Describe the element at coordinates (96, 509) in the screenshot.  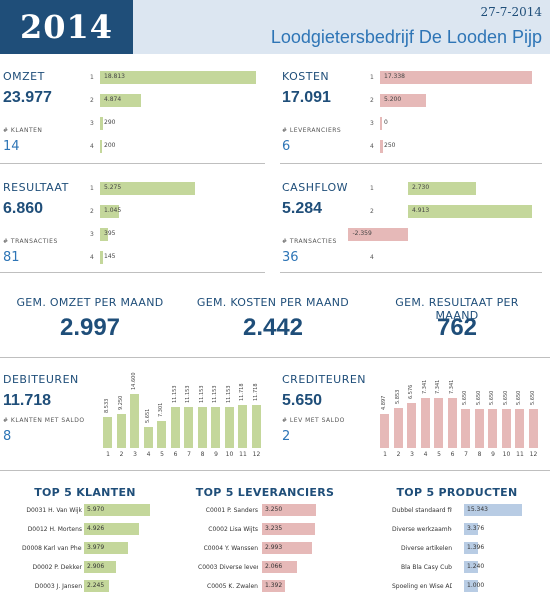
I see `top5-item-value: 5.970` at that location.